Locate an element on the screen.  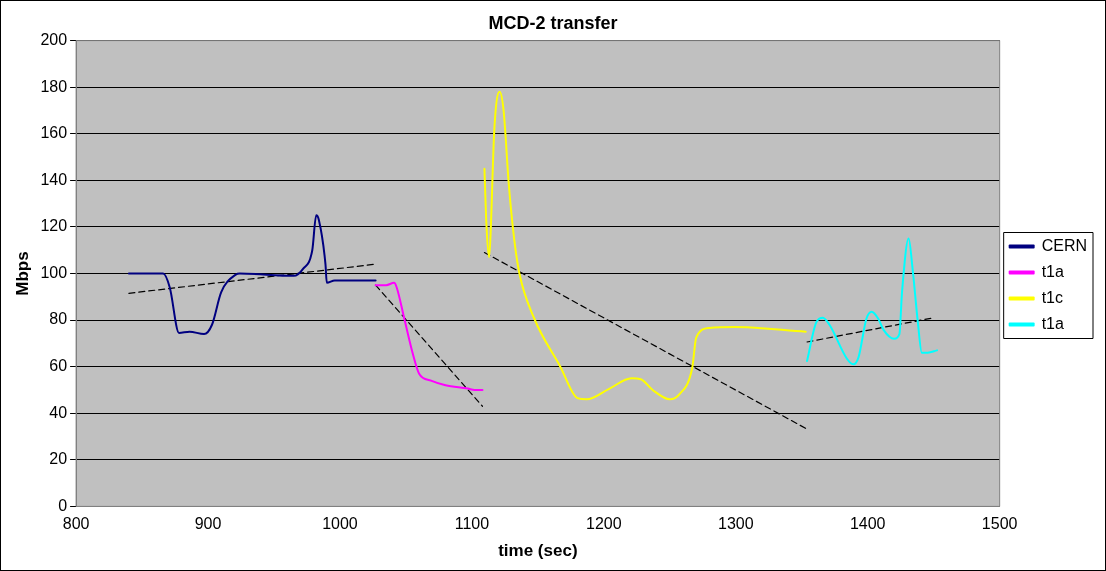
x-tick-label: 900 is located at coordinates (208, 524).